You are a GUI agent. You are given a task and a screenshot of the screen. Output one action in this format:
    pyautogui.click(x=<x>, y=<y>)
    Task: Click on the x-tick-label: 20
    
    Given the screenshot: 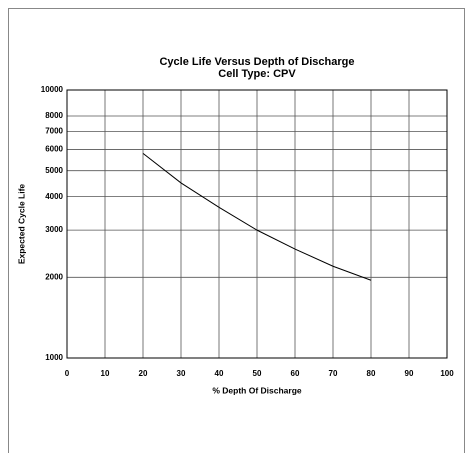 What is the action you would take?
    pyautogui.click(x=143, y=373)
    